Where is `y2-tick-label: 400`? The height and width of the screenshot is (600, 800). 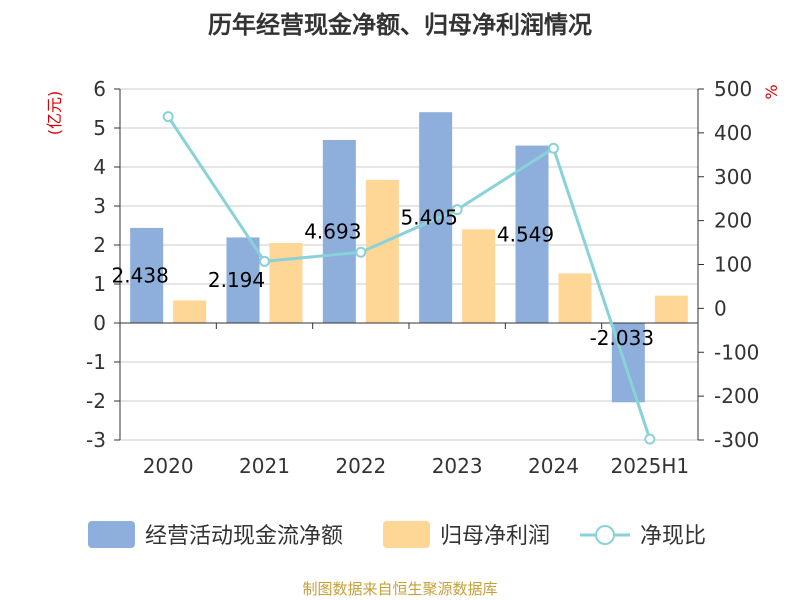
y2-tick-label: 400 is located at coordinates (733, 133).